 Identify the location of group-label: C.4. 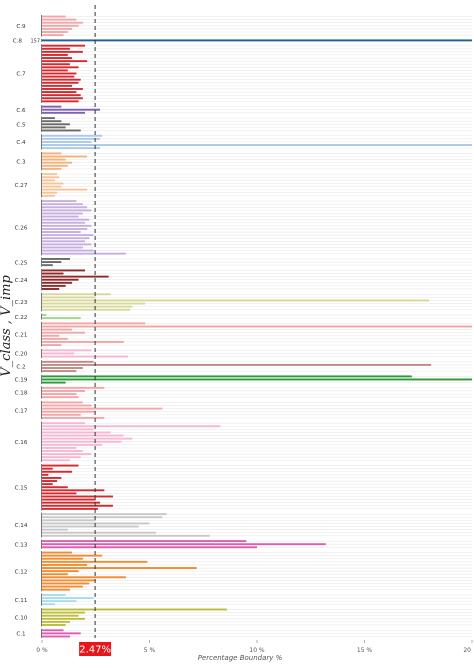
(21, 143).